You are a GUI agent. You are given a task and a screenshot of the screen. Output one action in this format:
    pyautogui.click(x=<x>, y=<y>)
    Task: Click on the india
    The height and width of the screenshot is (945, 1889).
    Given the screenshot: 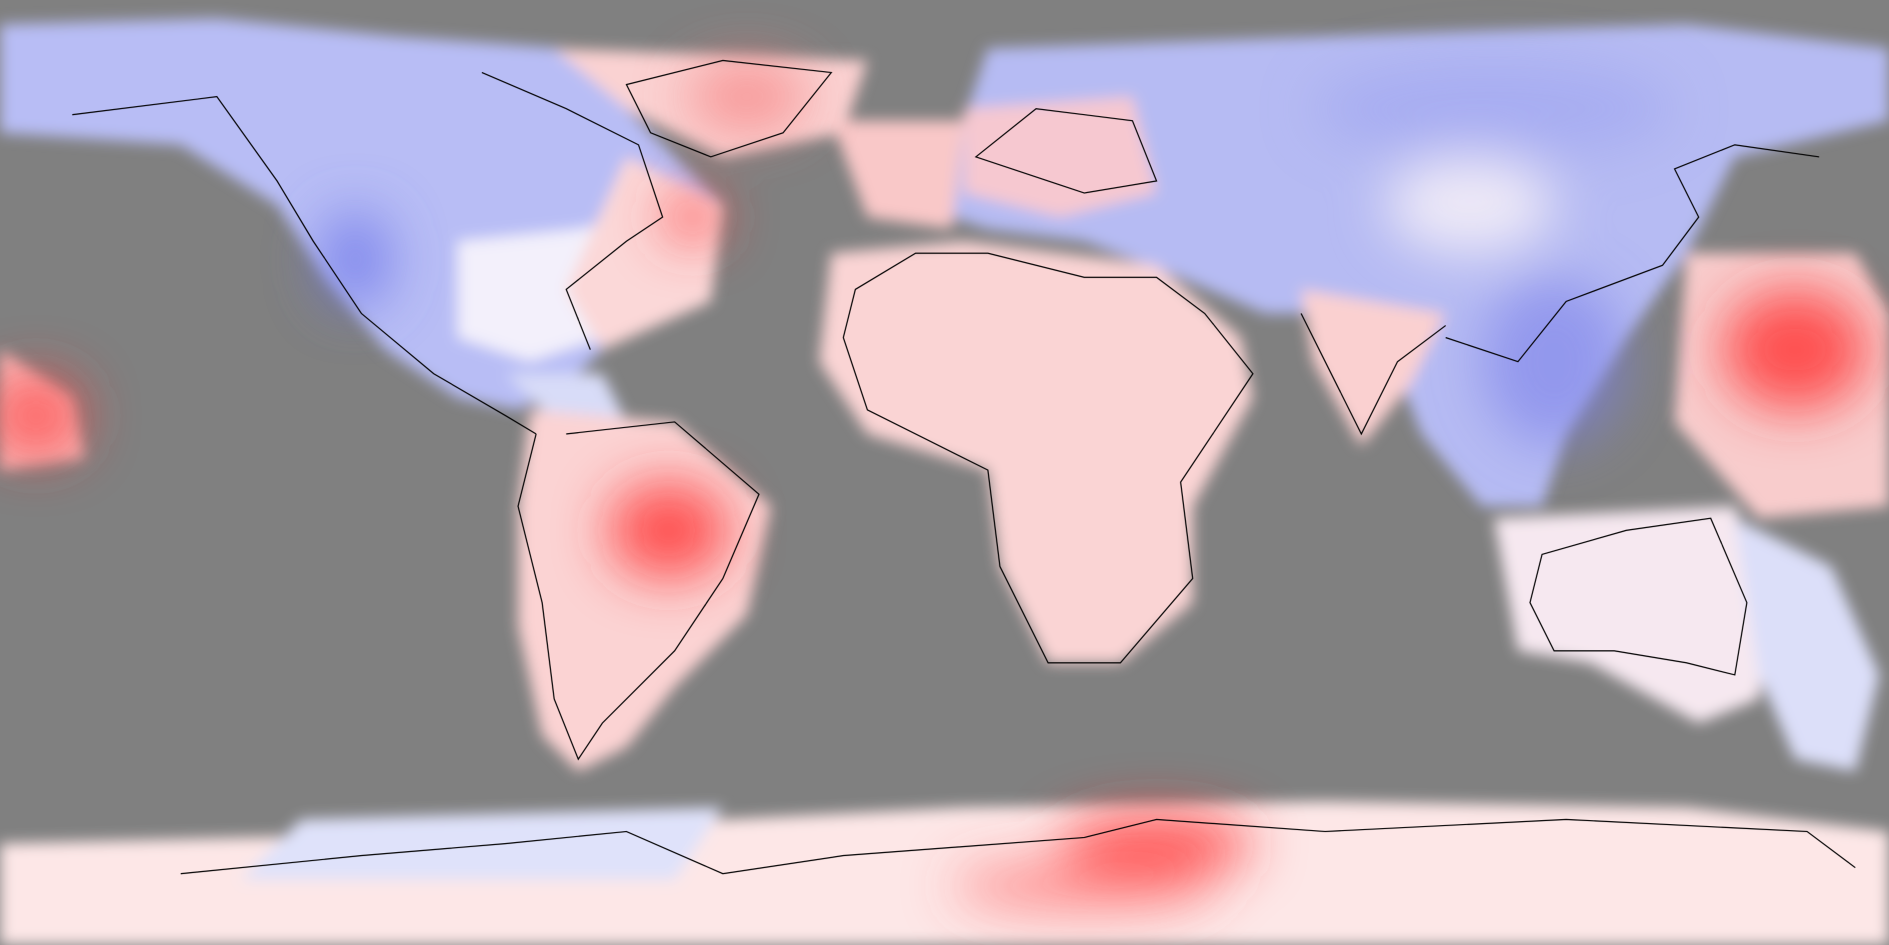 What is the action you would take?
    pyautogui.click(x=1373, y=367)
    